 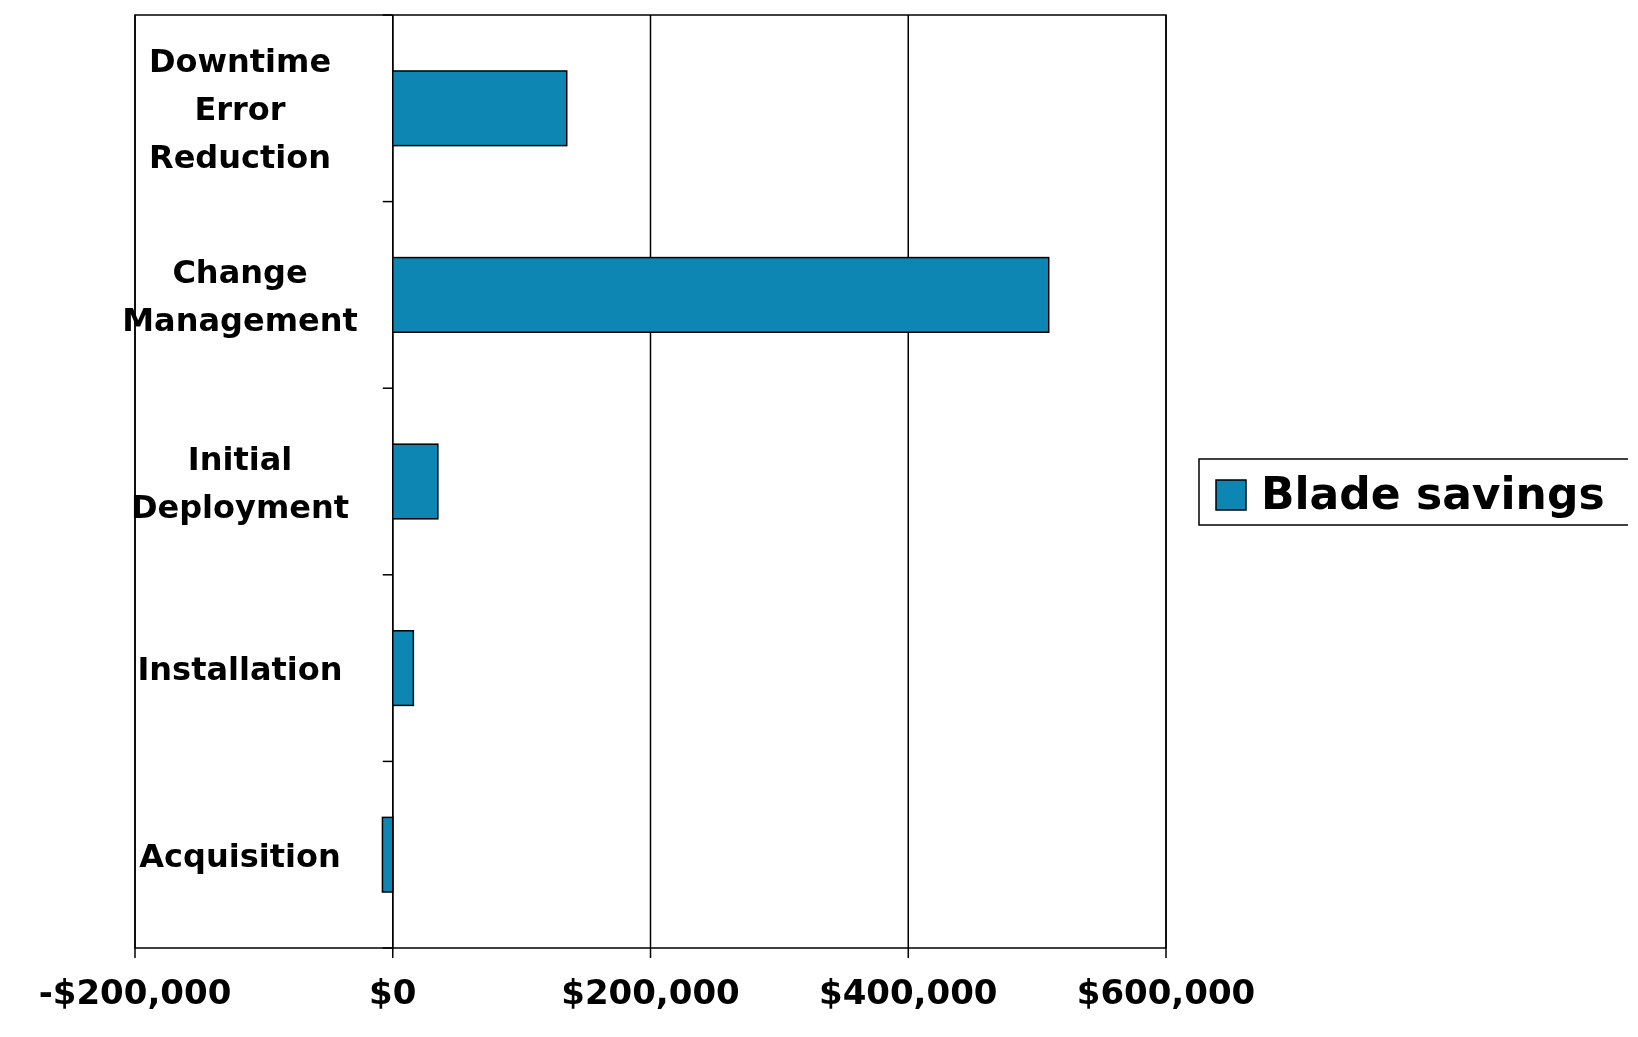 I want to click on y-tick-label: Downtime Error Reduction, so click(x=240, y=109).